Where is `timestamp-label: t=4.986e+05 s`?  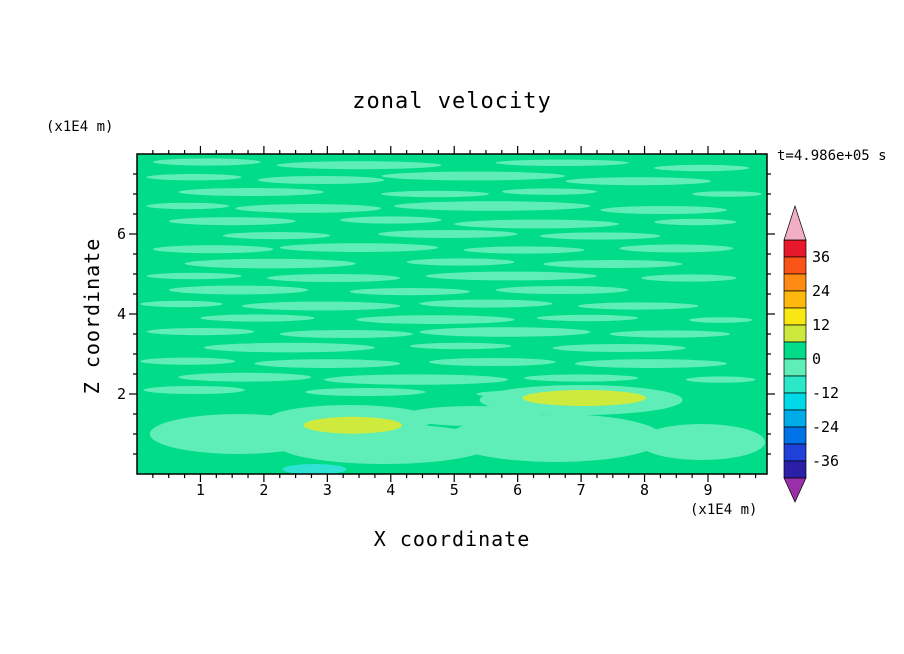 timestamp-label: t=4.986e+05 s is located at coordinates (832, 156).